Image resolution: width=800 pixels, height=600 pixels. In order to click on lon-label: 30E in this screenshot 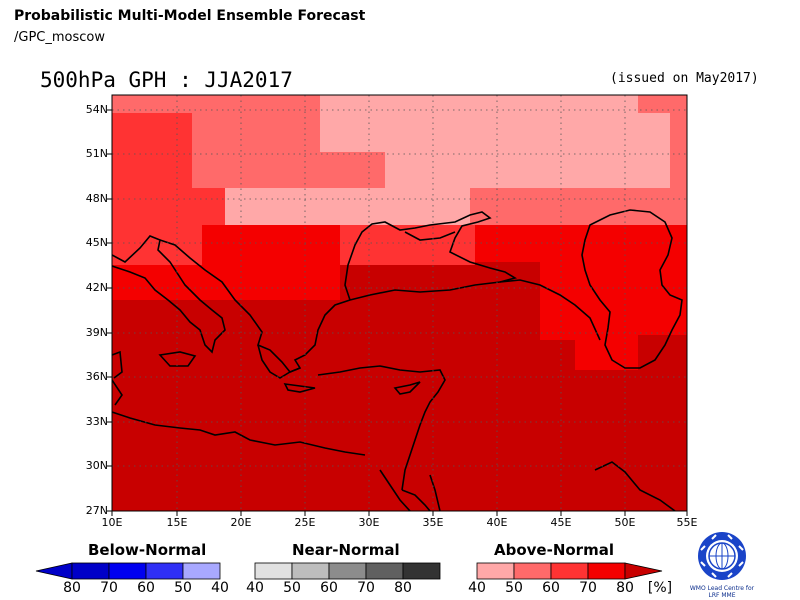, I will do `click(369, 522)`.